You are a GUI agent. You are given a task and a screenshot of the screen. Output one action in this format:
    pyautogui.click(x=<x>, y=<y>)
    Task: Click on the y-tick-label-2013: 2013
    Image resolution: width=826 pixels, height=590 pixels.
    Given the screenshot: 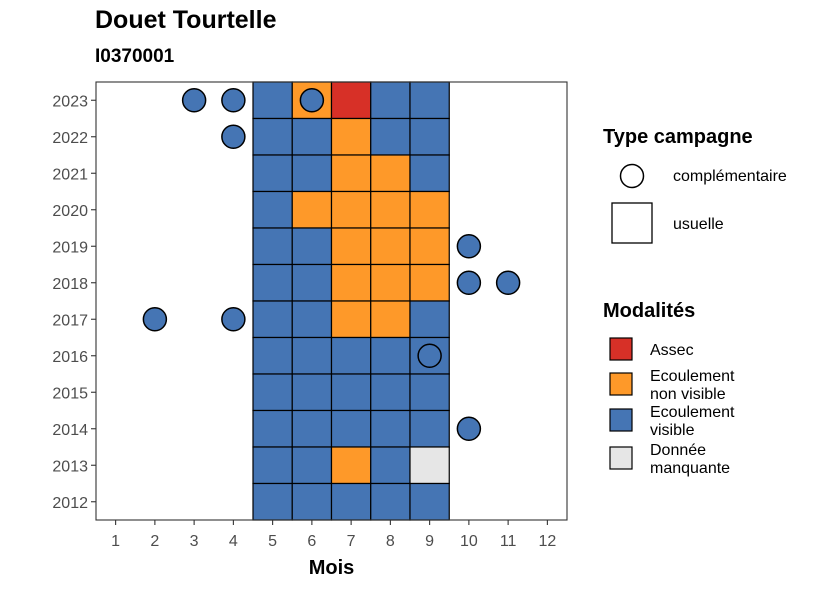 What is the action you would take?
    pyautogui.click(x=70, y=466)
    